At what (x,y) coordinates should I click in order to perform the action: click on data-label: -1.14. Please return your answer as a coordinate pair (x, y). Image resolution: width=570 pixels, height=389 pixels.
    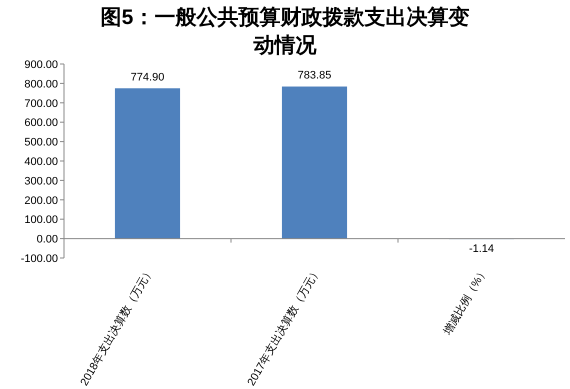
    Looking at the image, I should click on (481, 248).